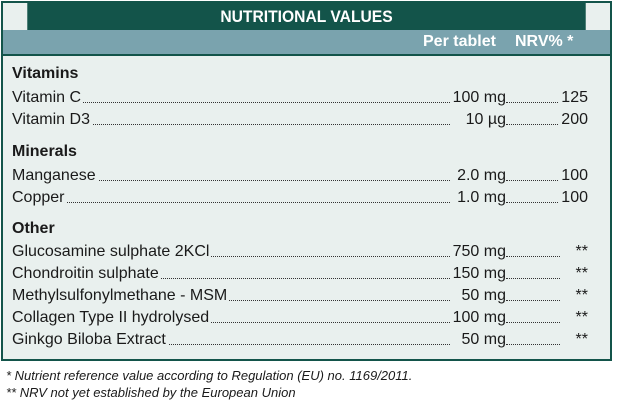 This screenshot has height=404, width=619. I want to click on row-name: Ginkgo Biloba Extract, so click(90, 340).